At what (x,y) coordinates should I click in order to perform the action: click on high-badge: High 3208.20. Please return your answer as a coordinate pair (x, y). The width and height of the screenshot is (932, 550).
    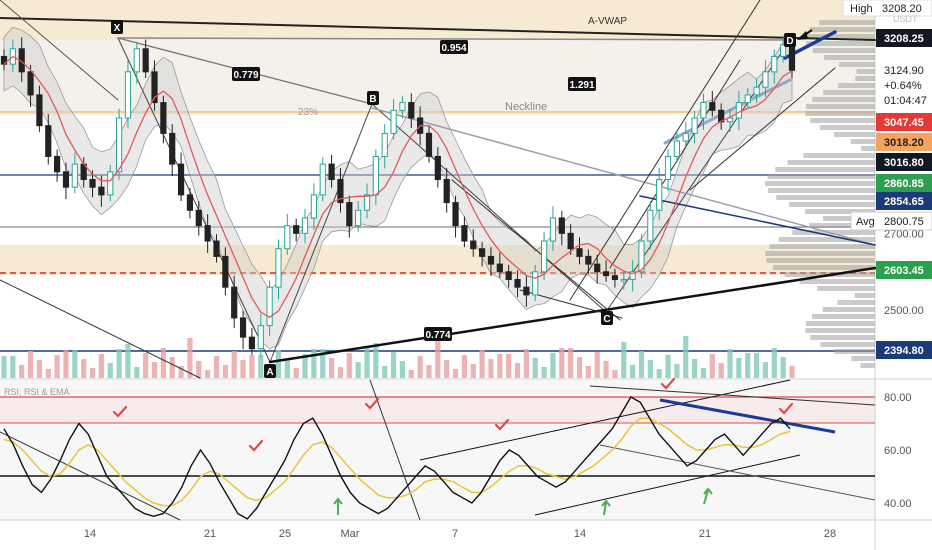
    Looking at the image, I should click on (887, 8).